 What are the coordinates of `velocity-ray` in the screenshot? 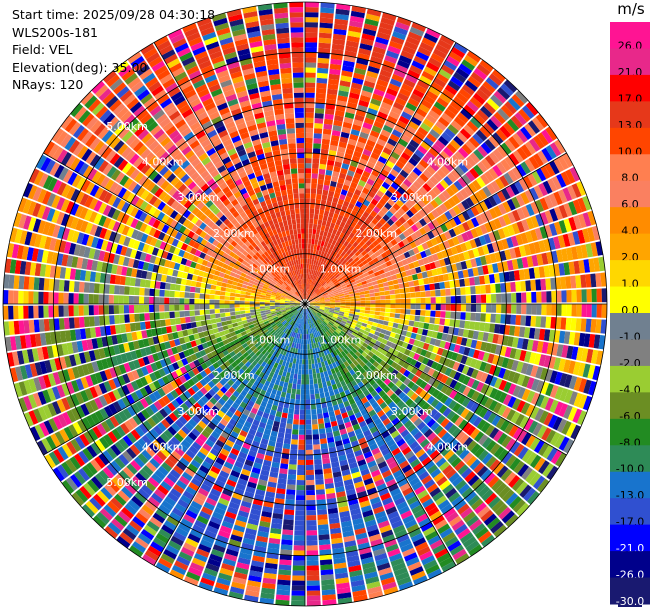 It's located at (258, 452).